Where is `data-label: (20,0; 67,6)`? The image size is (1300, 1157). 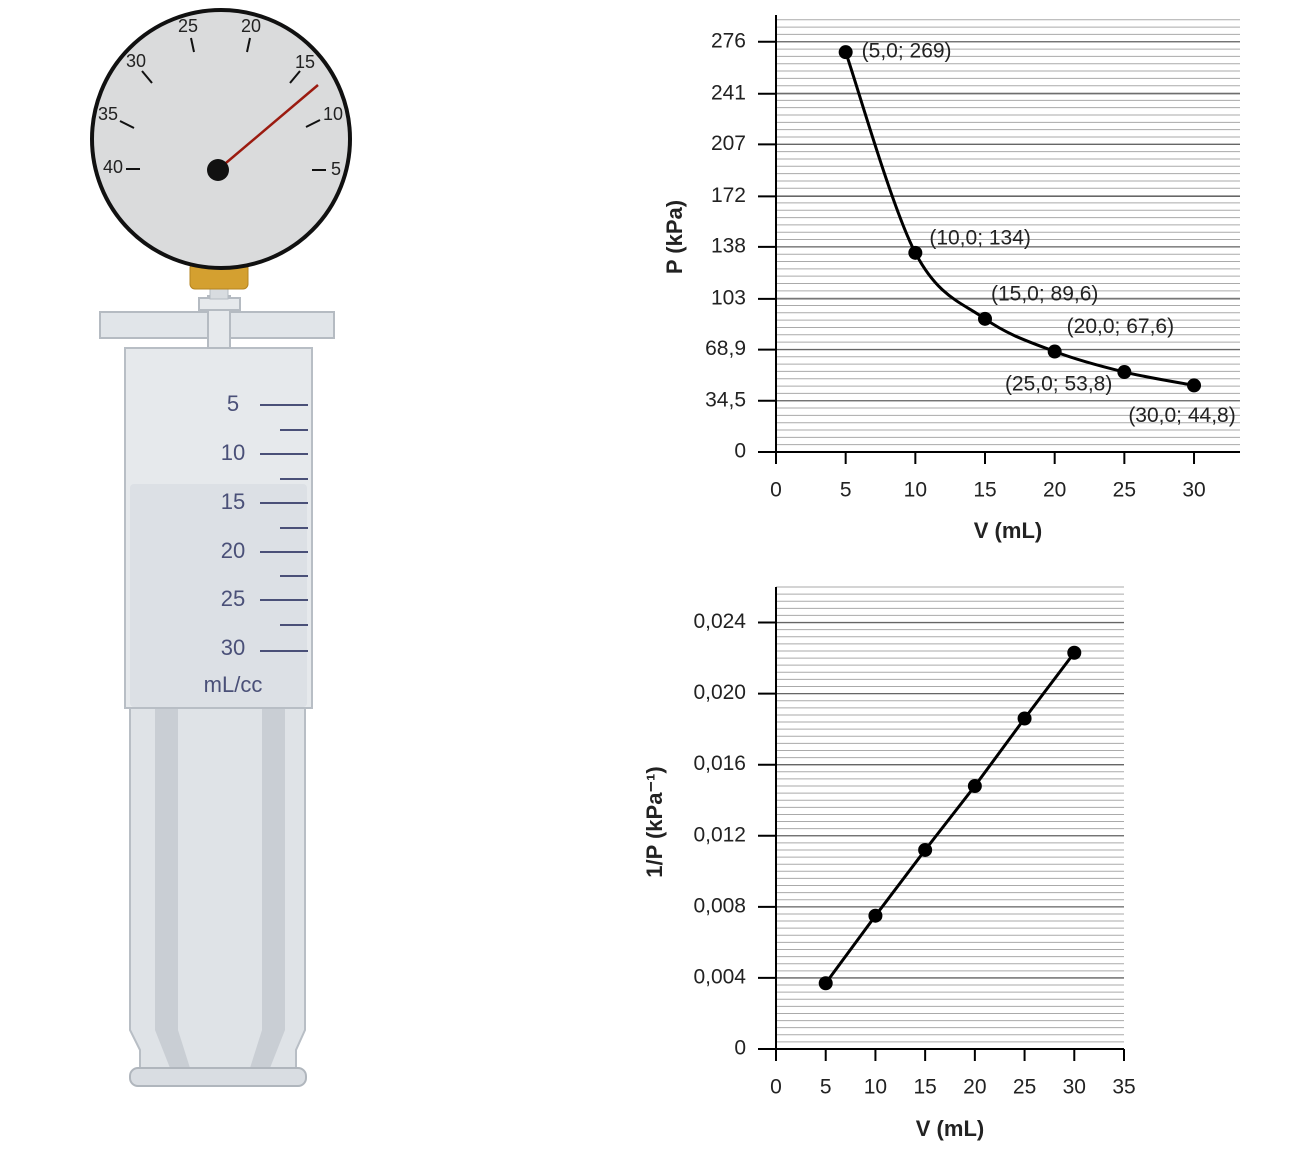
data-label: (20,0; 67,6) is located at coordinates (1120, 326).